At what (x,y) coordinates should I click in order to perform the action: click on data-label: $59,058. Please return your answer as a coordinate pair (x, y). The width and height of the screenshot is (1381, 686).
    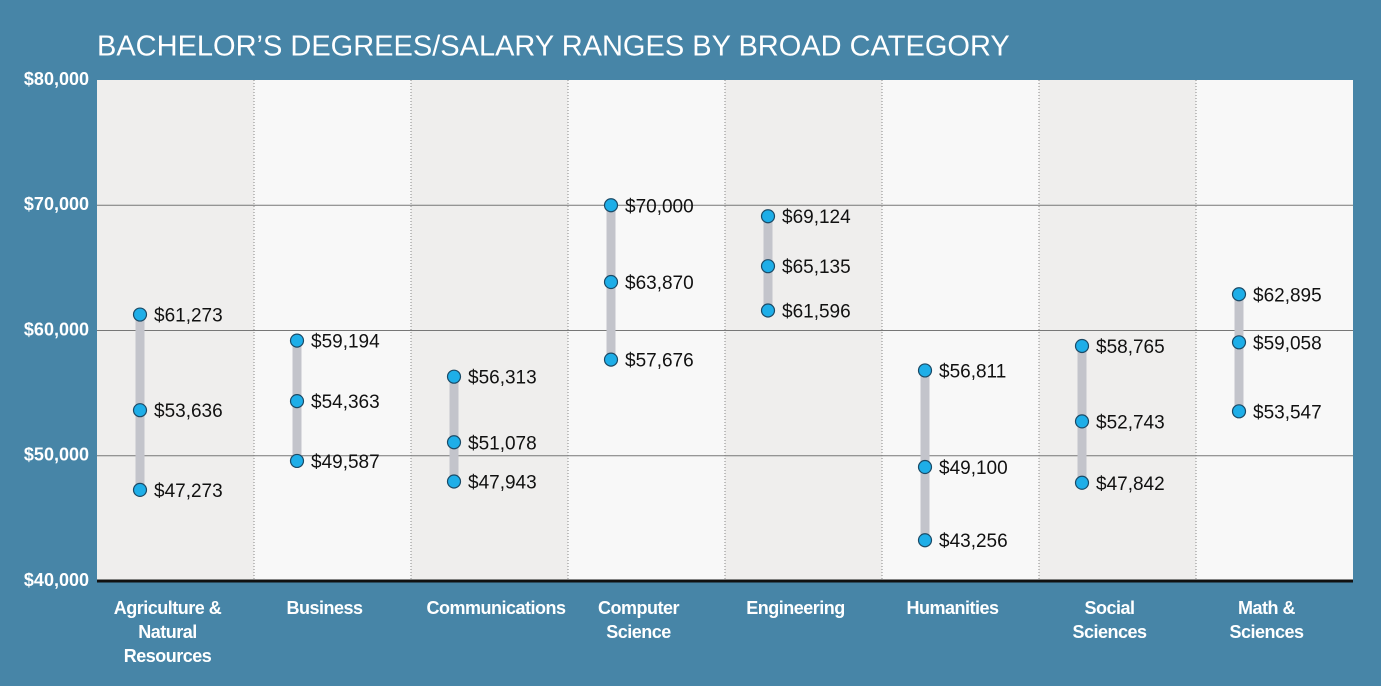
    Looking at the image, I should click on (1287, 343).